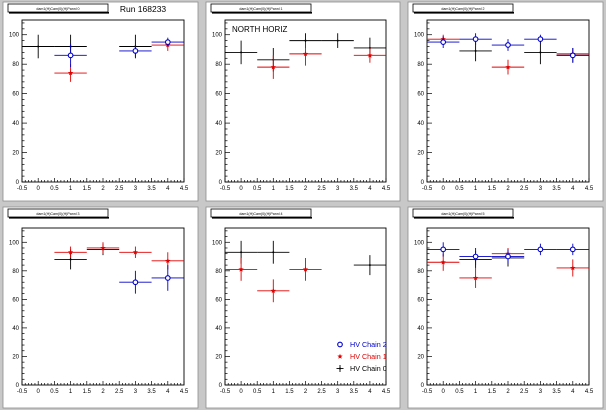 The height and width of the screenshot is (410, 606). Describe the element at coordinates (459, 189) in the screenshot. I see `x-tick-label: 0.5` at that location.